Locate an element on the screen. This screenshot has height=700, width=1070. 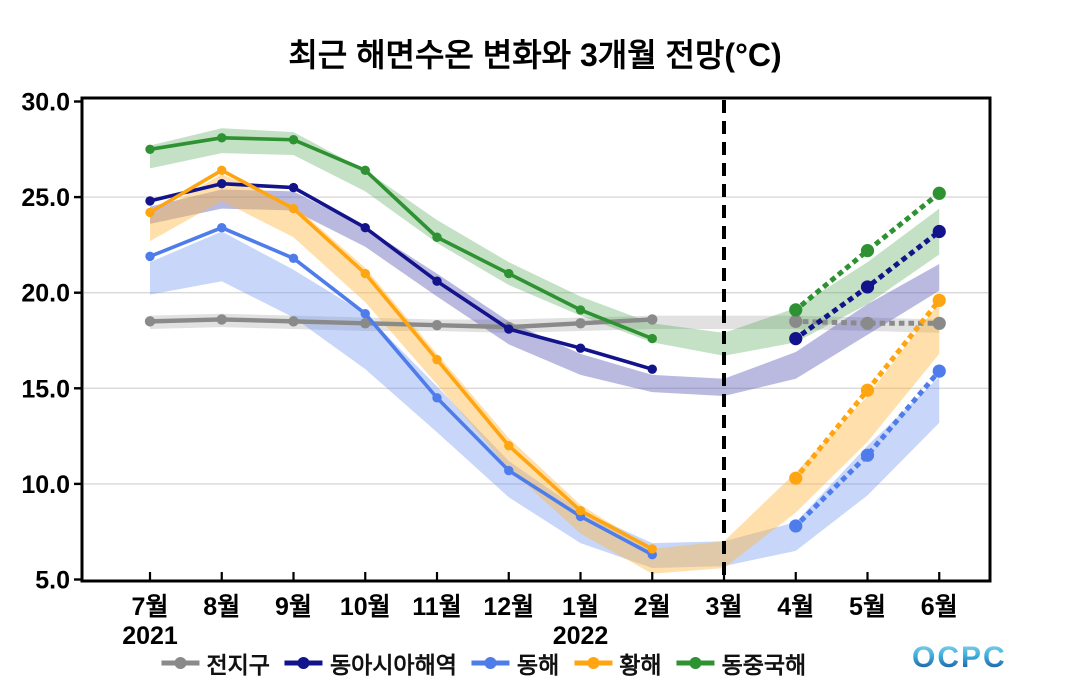
x-tick-label: 2월 is located at coordinates (652, 607).